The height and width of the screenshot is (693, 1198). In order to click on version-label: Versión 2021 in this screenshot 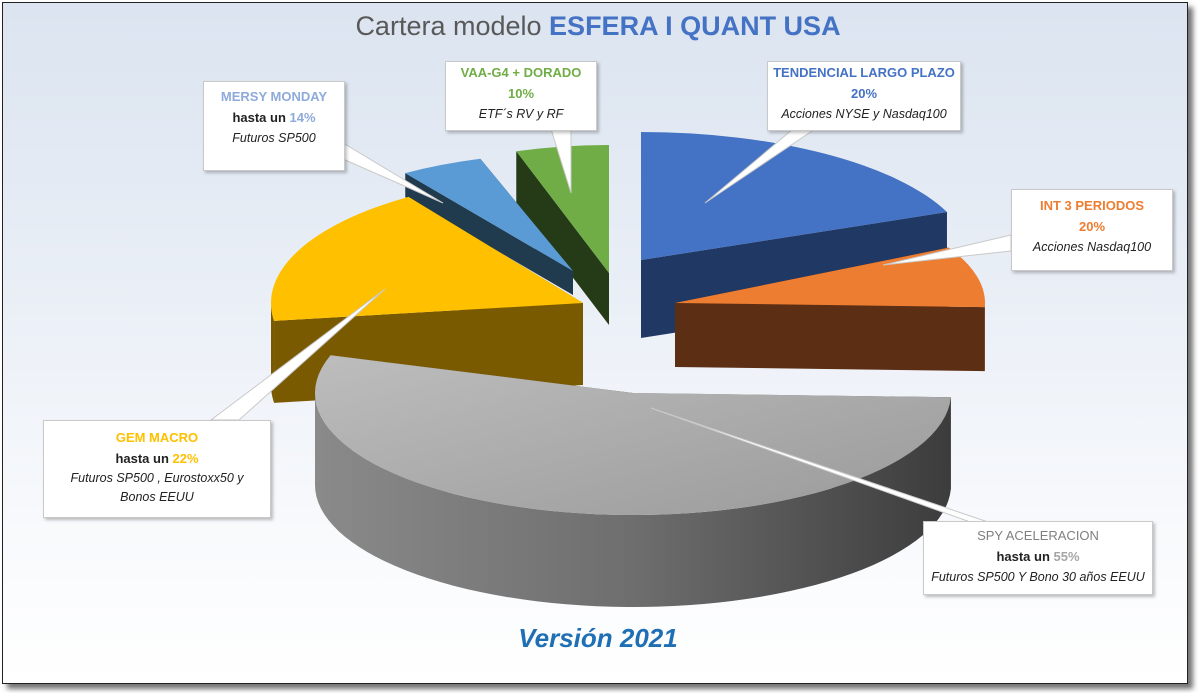, I will do `click(598, 638)`.